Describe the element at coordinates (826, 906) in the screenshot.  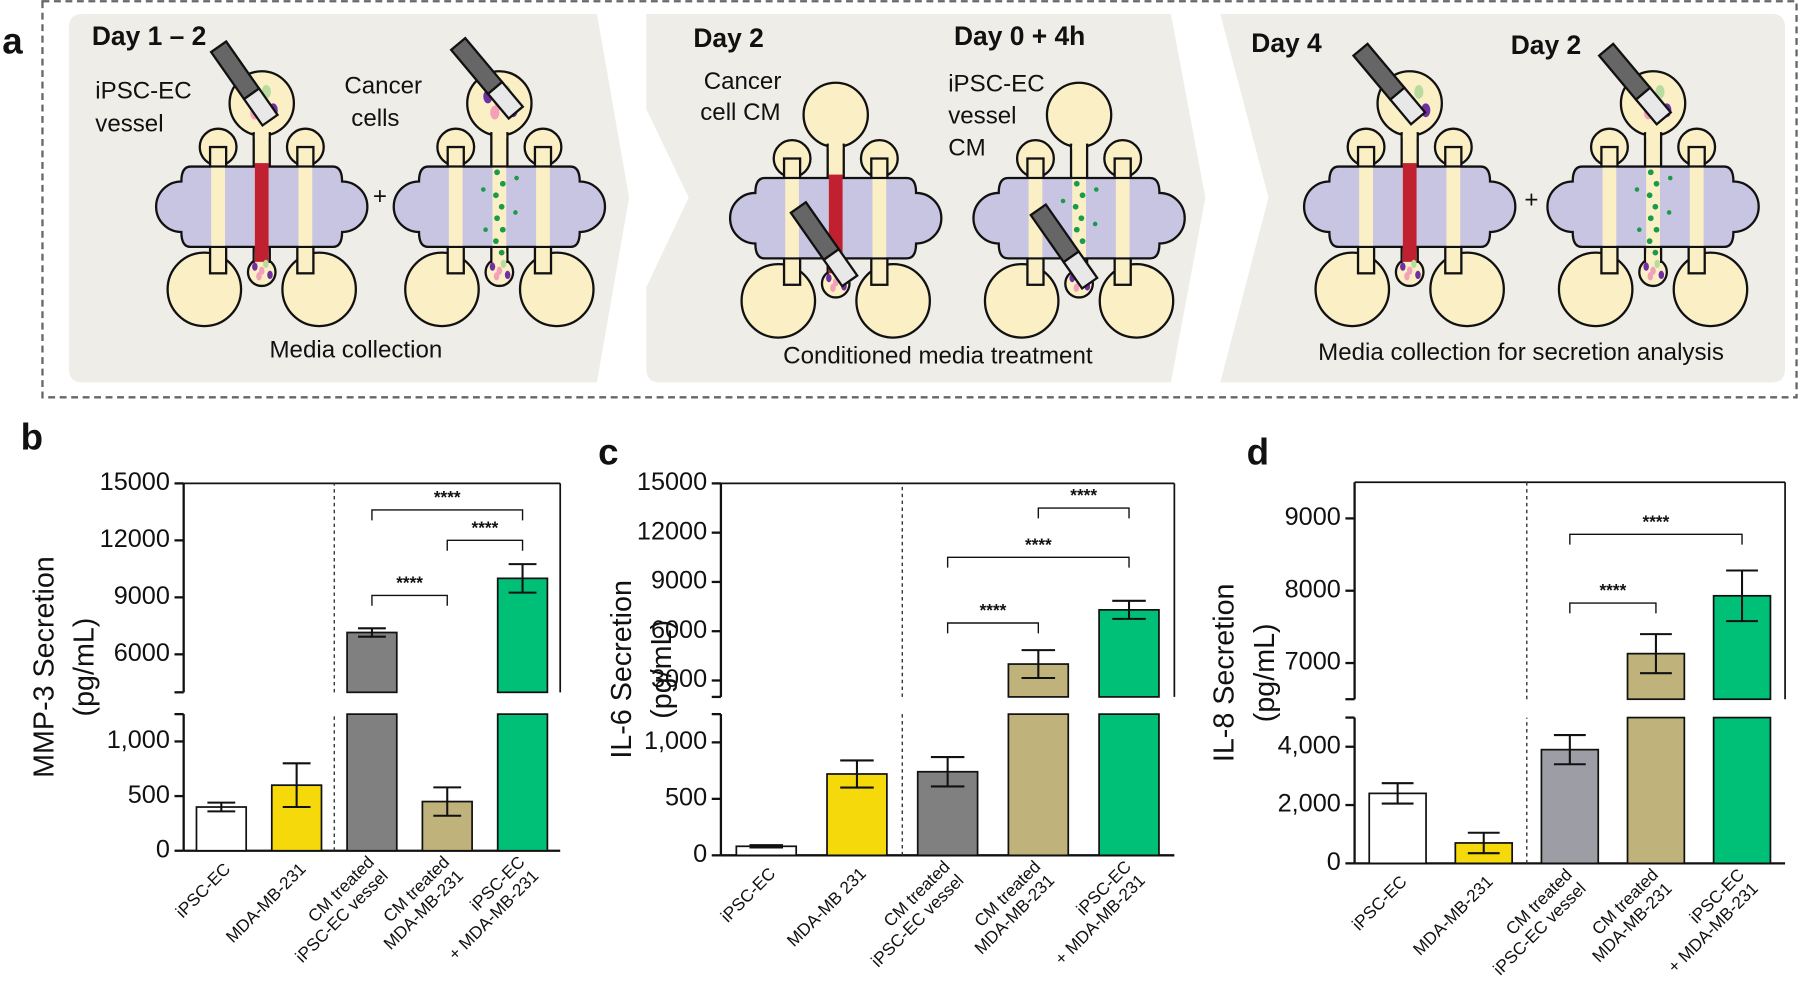
I see `x-tick-label-group: MDA-MB 231` at that location.